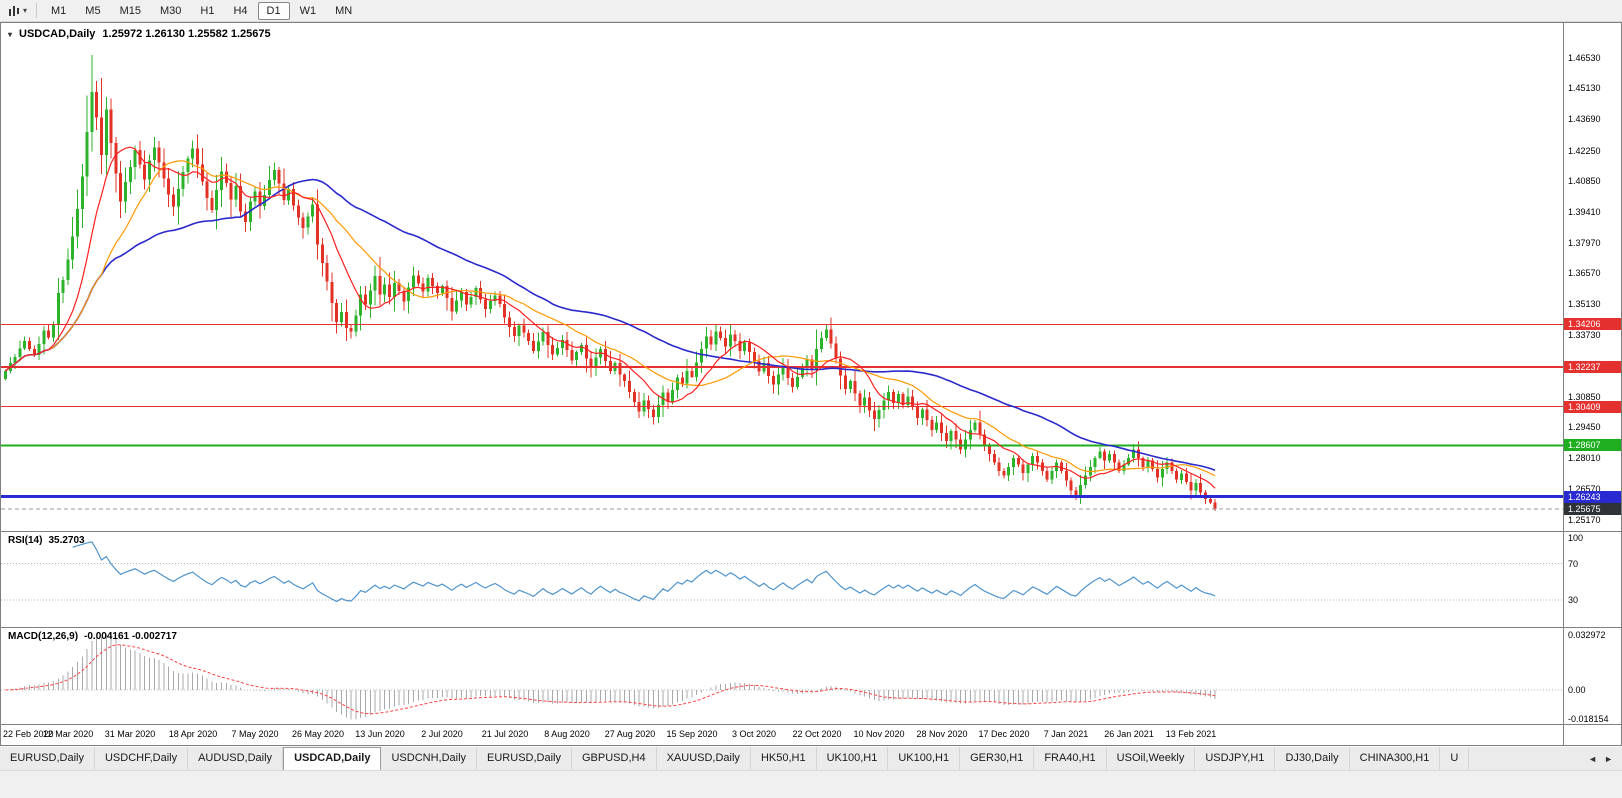 This screenshot has height=798, width=1622. Describe the element at coordinates (344, 10) in the screenshot. I see `timeframe-button-mn: MN` at that location.